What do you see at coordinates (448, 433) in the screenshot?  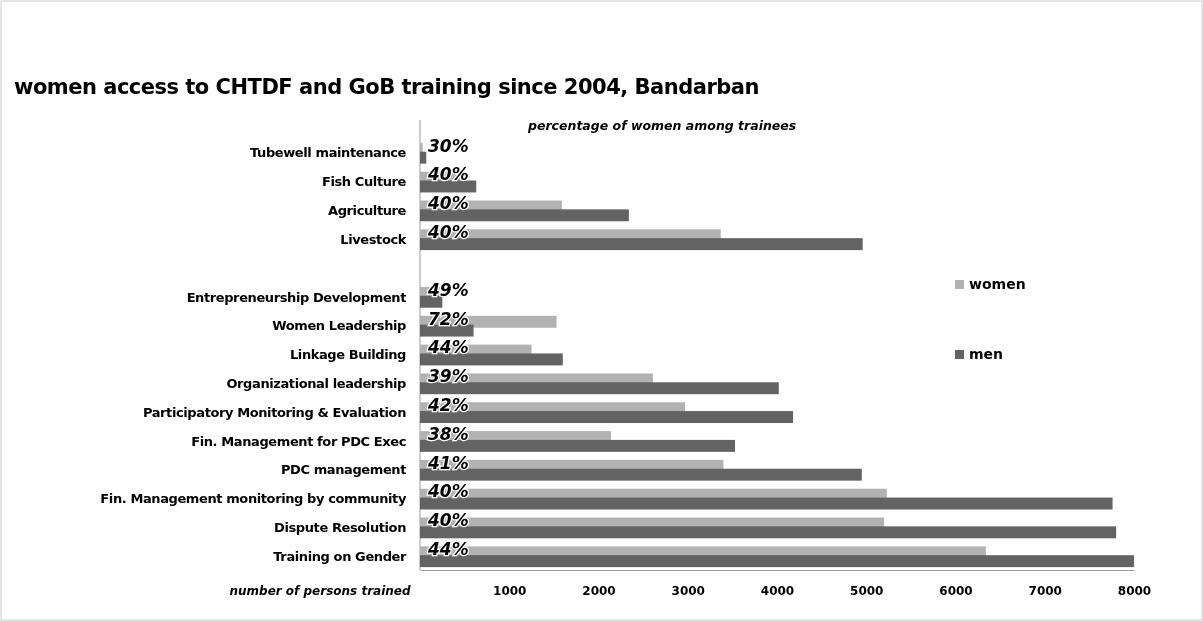 I see `annotation: 38%` at bounding box center [448, 433].